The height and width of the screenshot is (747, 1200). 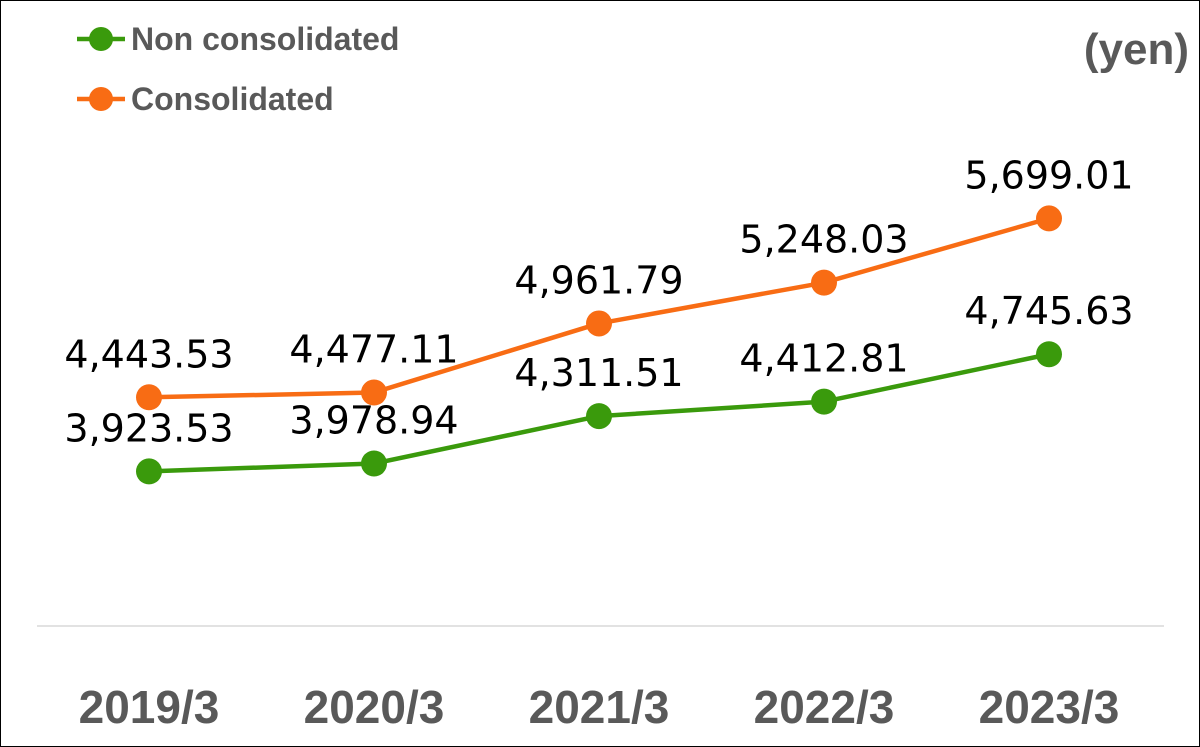 I want to click on data-label: 4,443.53, so click(x=148, y=354).